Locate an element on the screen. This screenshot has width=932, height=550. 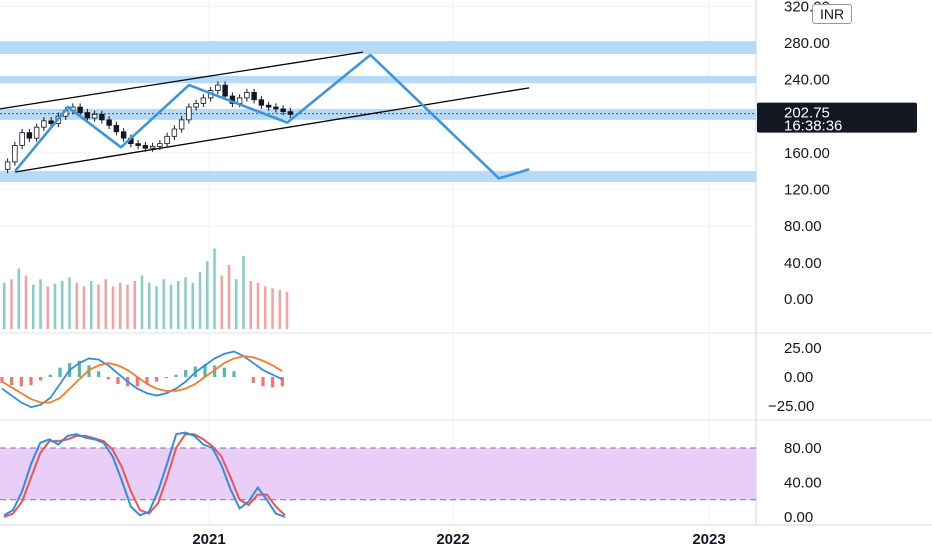
macd-pane is located at coordinates (142, 379).